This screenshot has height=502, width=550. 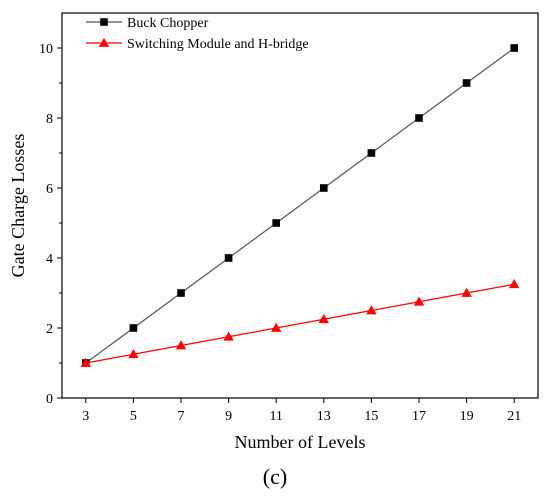 What do you see at coordinates (18, 206) in the screenshot?
I see `y-axis-title: Gate Charge Losses` at bounding box center [18, 206].